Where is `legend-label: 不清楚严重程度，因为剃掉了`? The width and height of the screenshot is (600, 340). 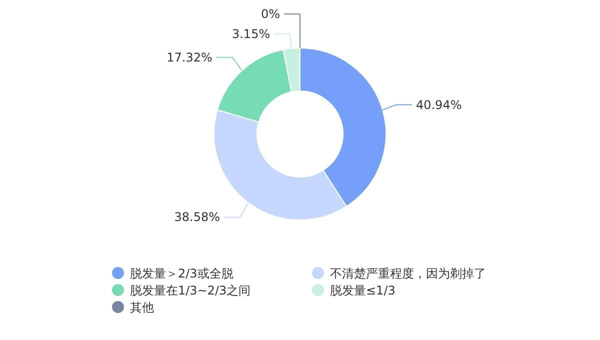
legend-label: 不清楚严重程度，因为剃掉了 is located at coordinates (408, 273).